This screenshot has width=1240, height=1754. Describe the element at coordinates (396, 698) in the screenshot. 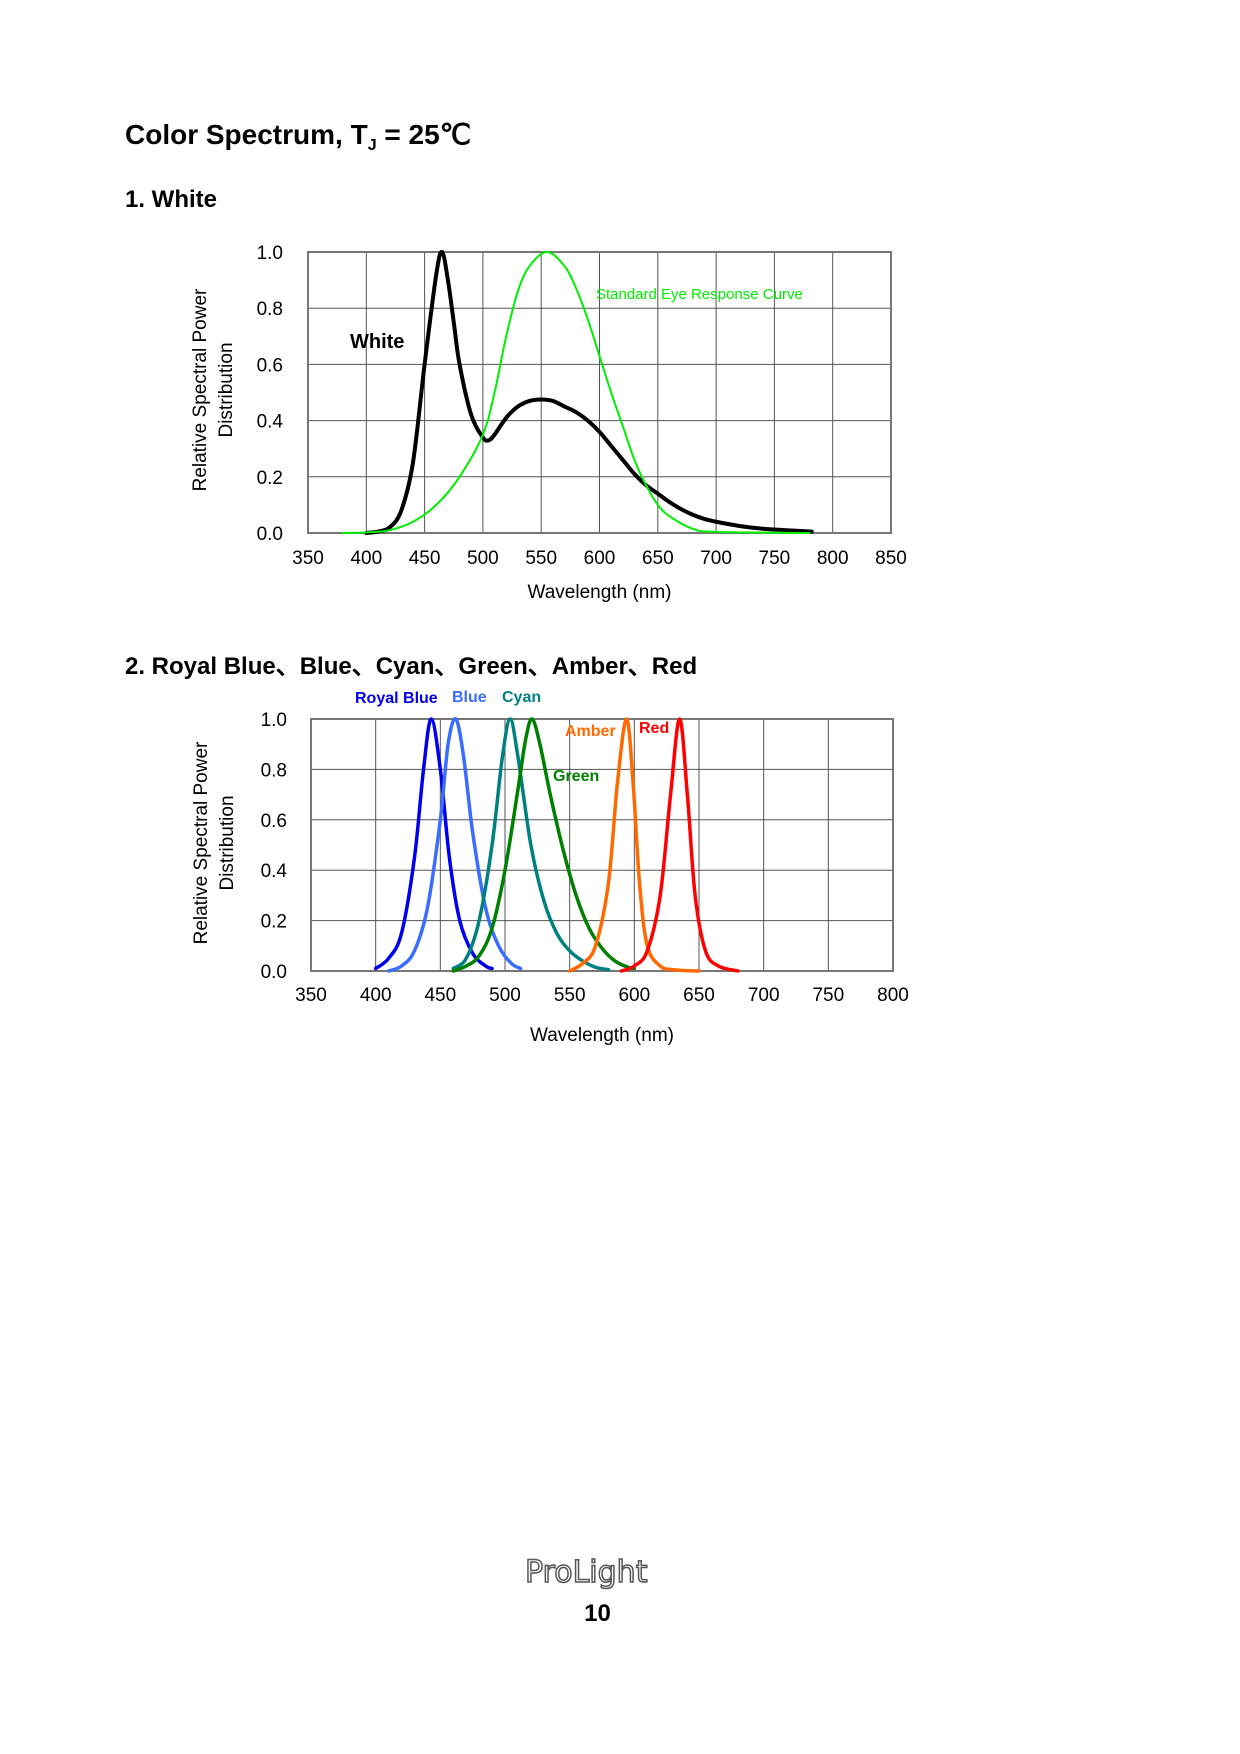

I see `legend-label-royal-blue: Royal Blue` at that location.